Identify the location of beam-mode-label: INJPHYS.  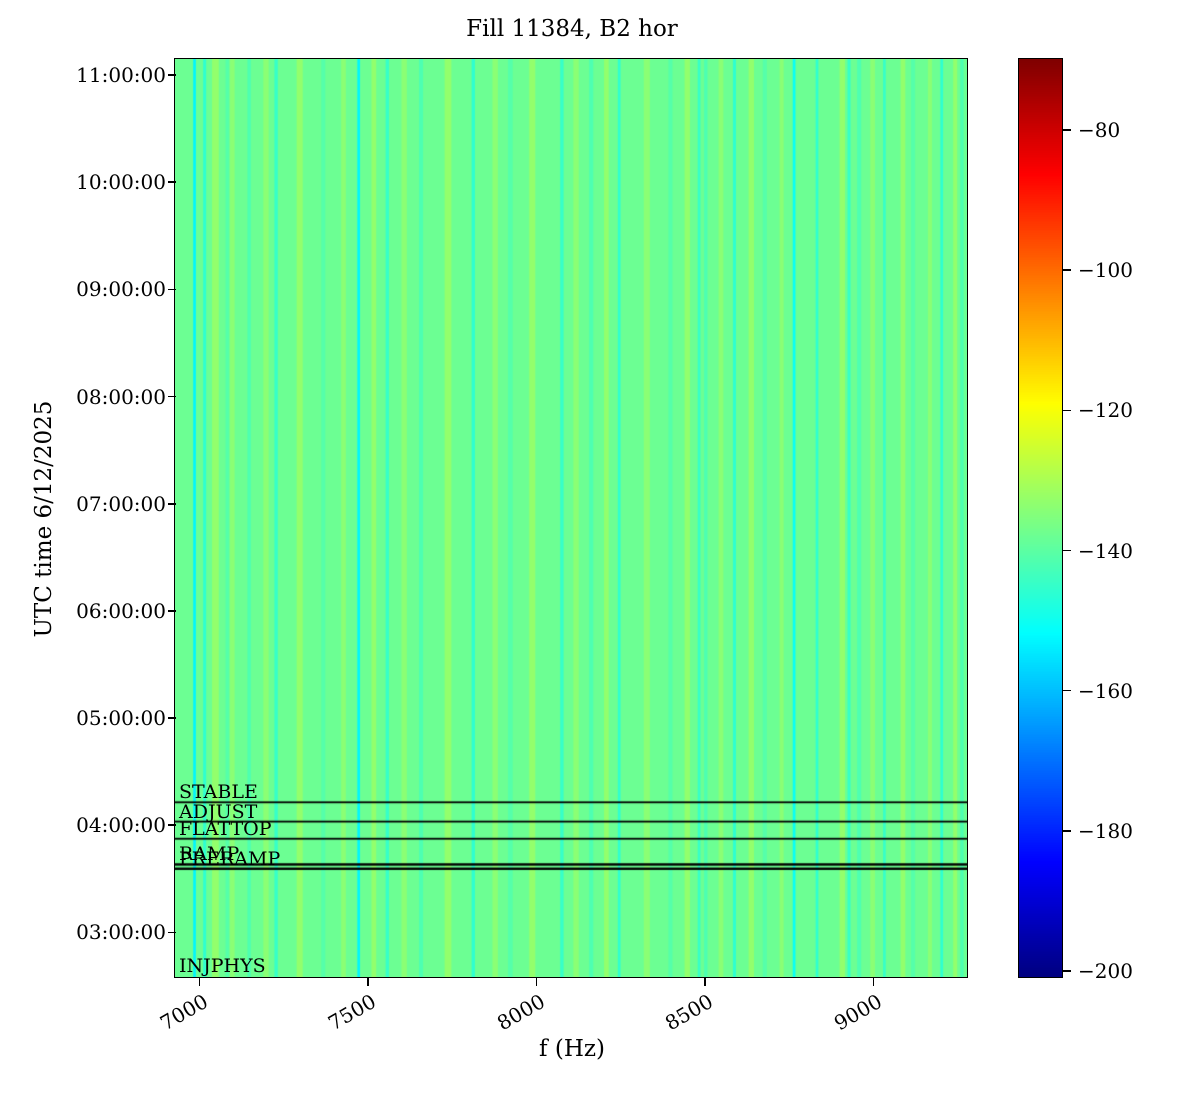
(222, 965).